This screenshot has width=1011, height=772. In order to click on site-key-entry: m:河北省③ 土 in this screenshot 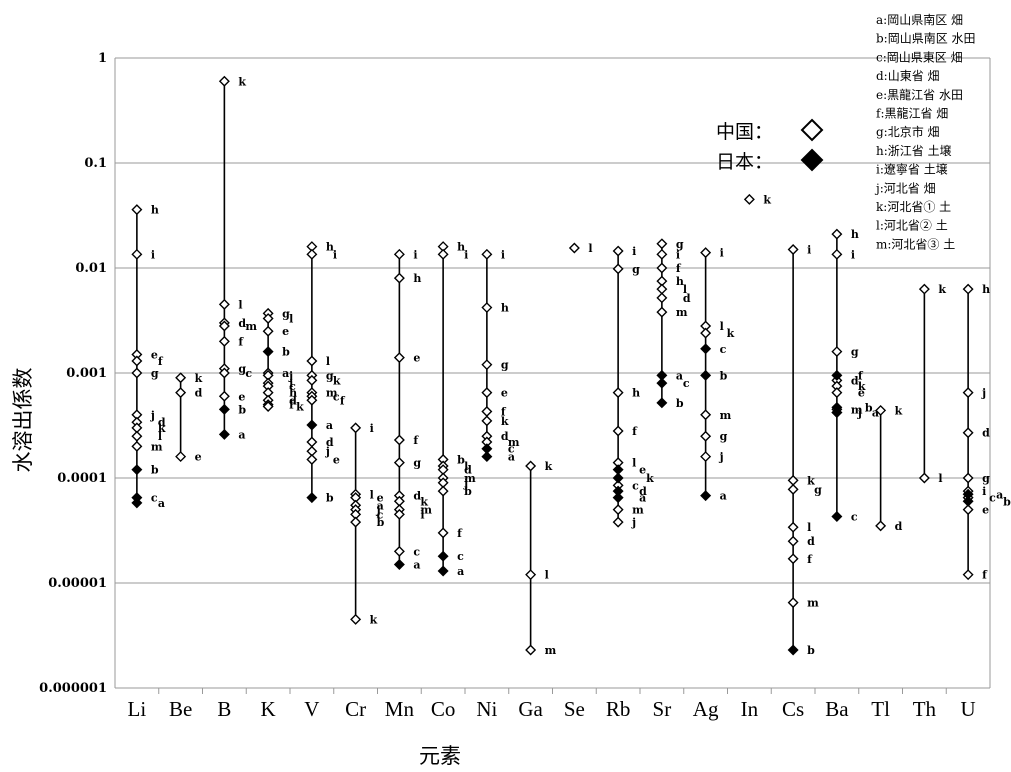, I will do `click(915, 244)`.